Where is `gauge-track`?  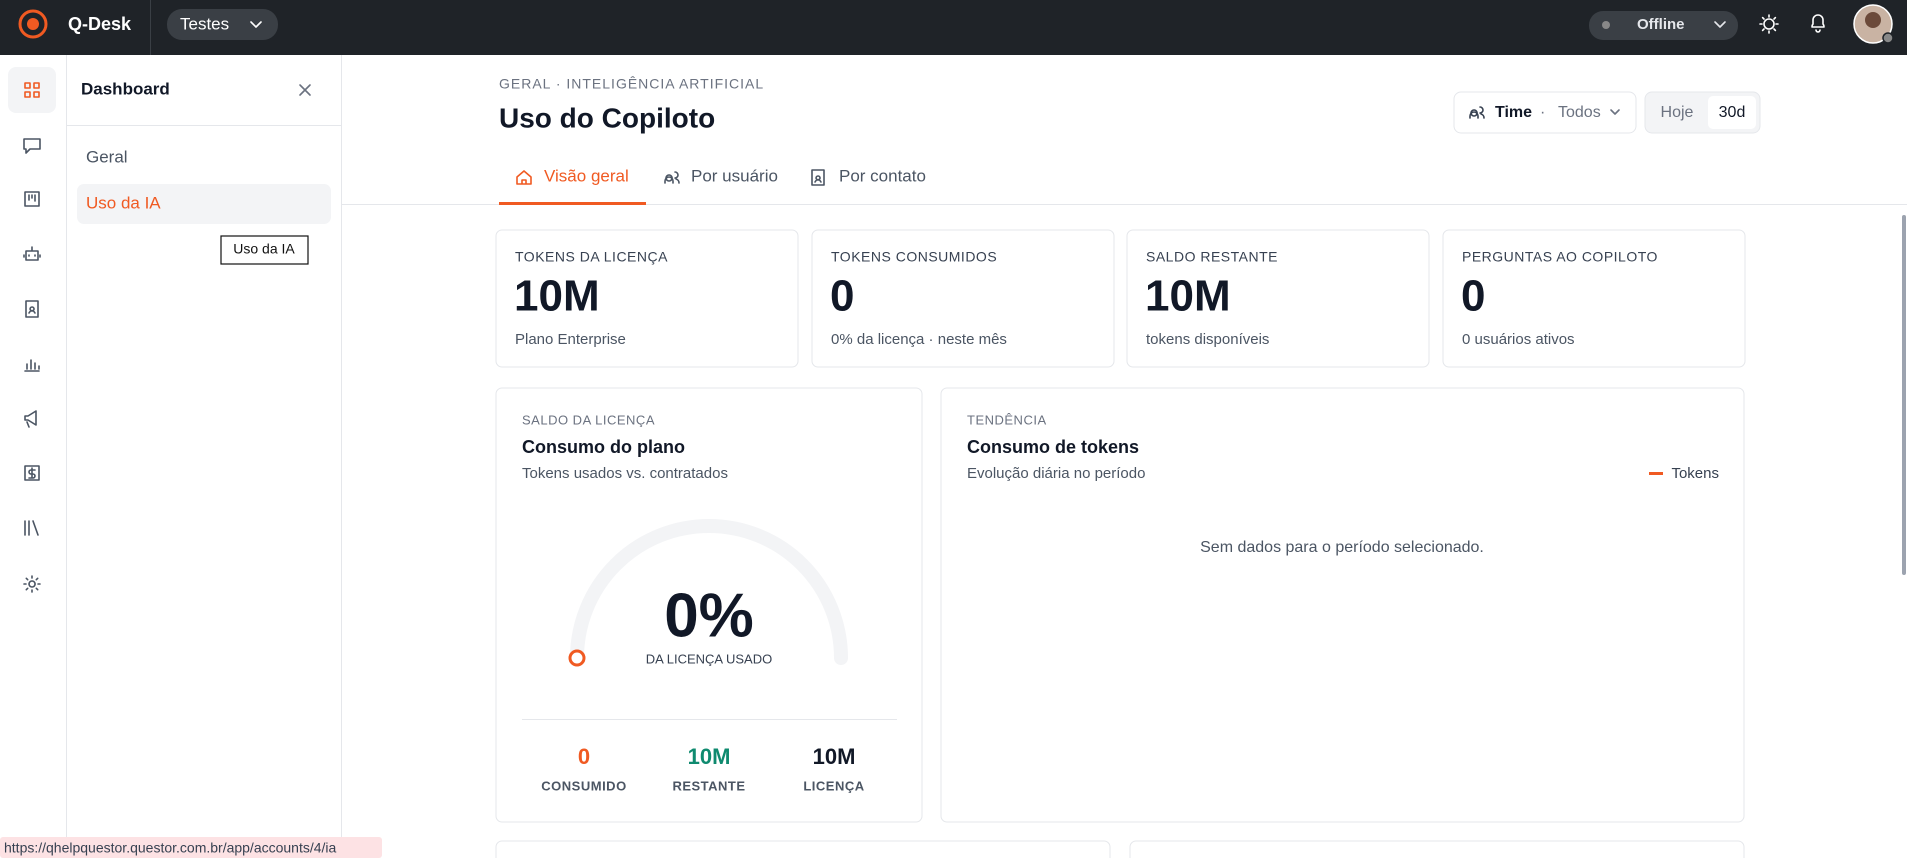
gauge-track is located at coordinates (709, 592).